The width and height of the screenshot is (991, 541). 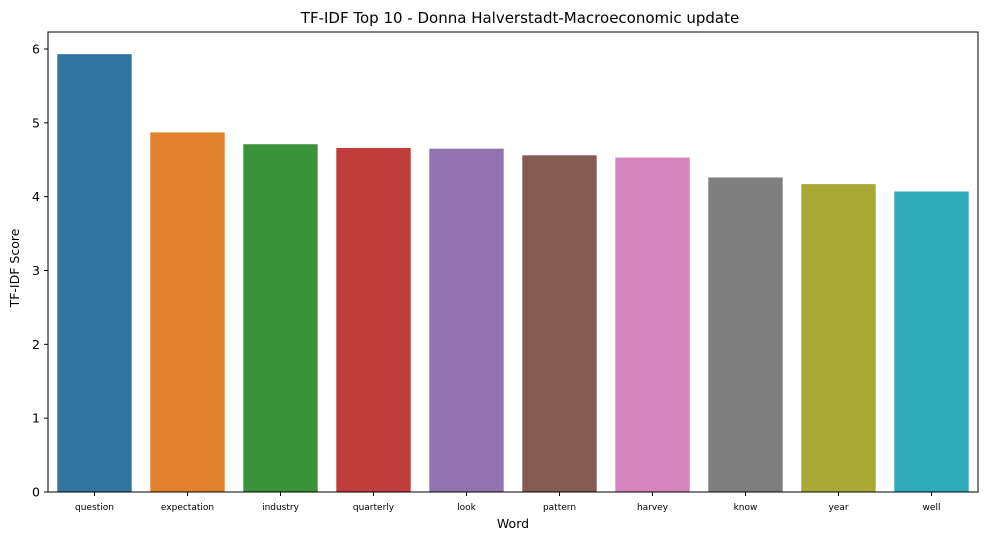 What do you see at coordinates (36, 270) in the screenshot?
I see `y-tick-label: 3` at bounding box center [36, 270].